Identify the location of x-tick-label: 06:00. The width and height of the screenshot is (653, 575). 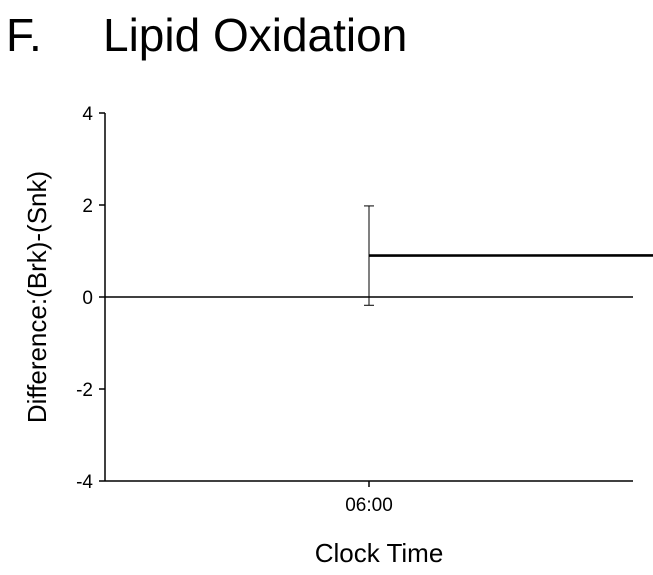
(369, 505).